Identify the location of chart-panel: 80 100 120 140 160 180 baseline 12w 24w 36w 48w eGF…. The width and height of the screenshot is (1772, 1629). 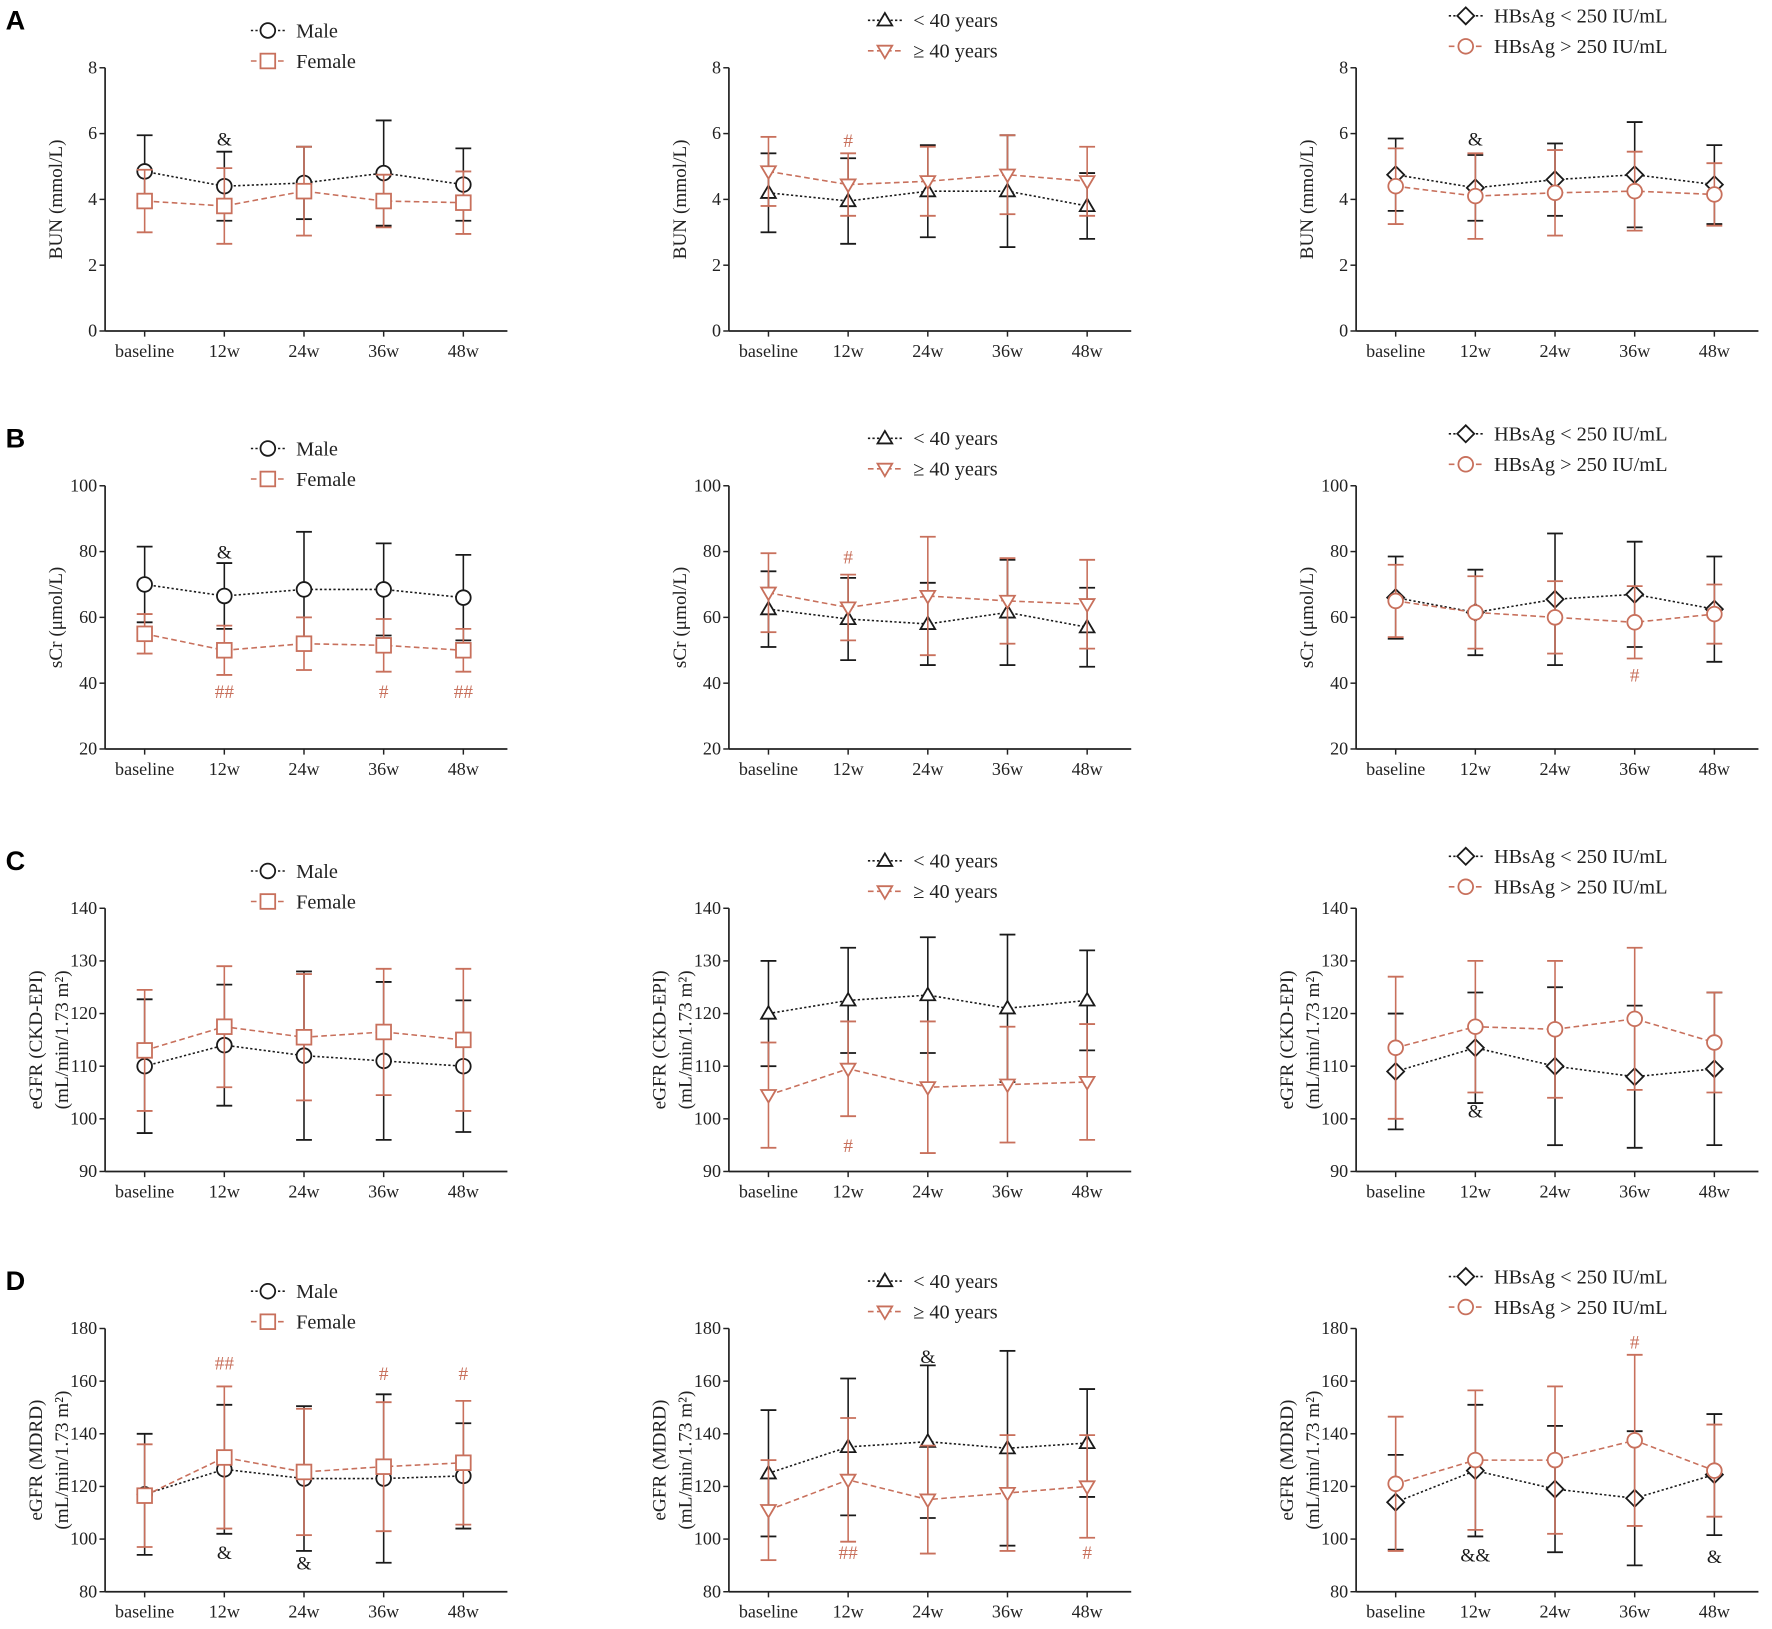
(267, 1451).